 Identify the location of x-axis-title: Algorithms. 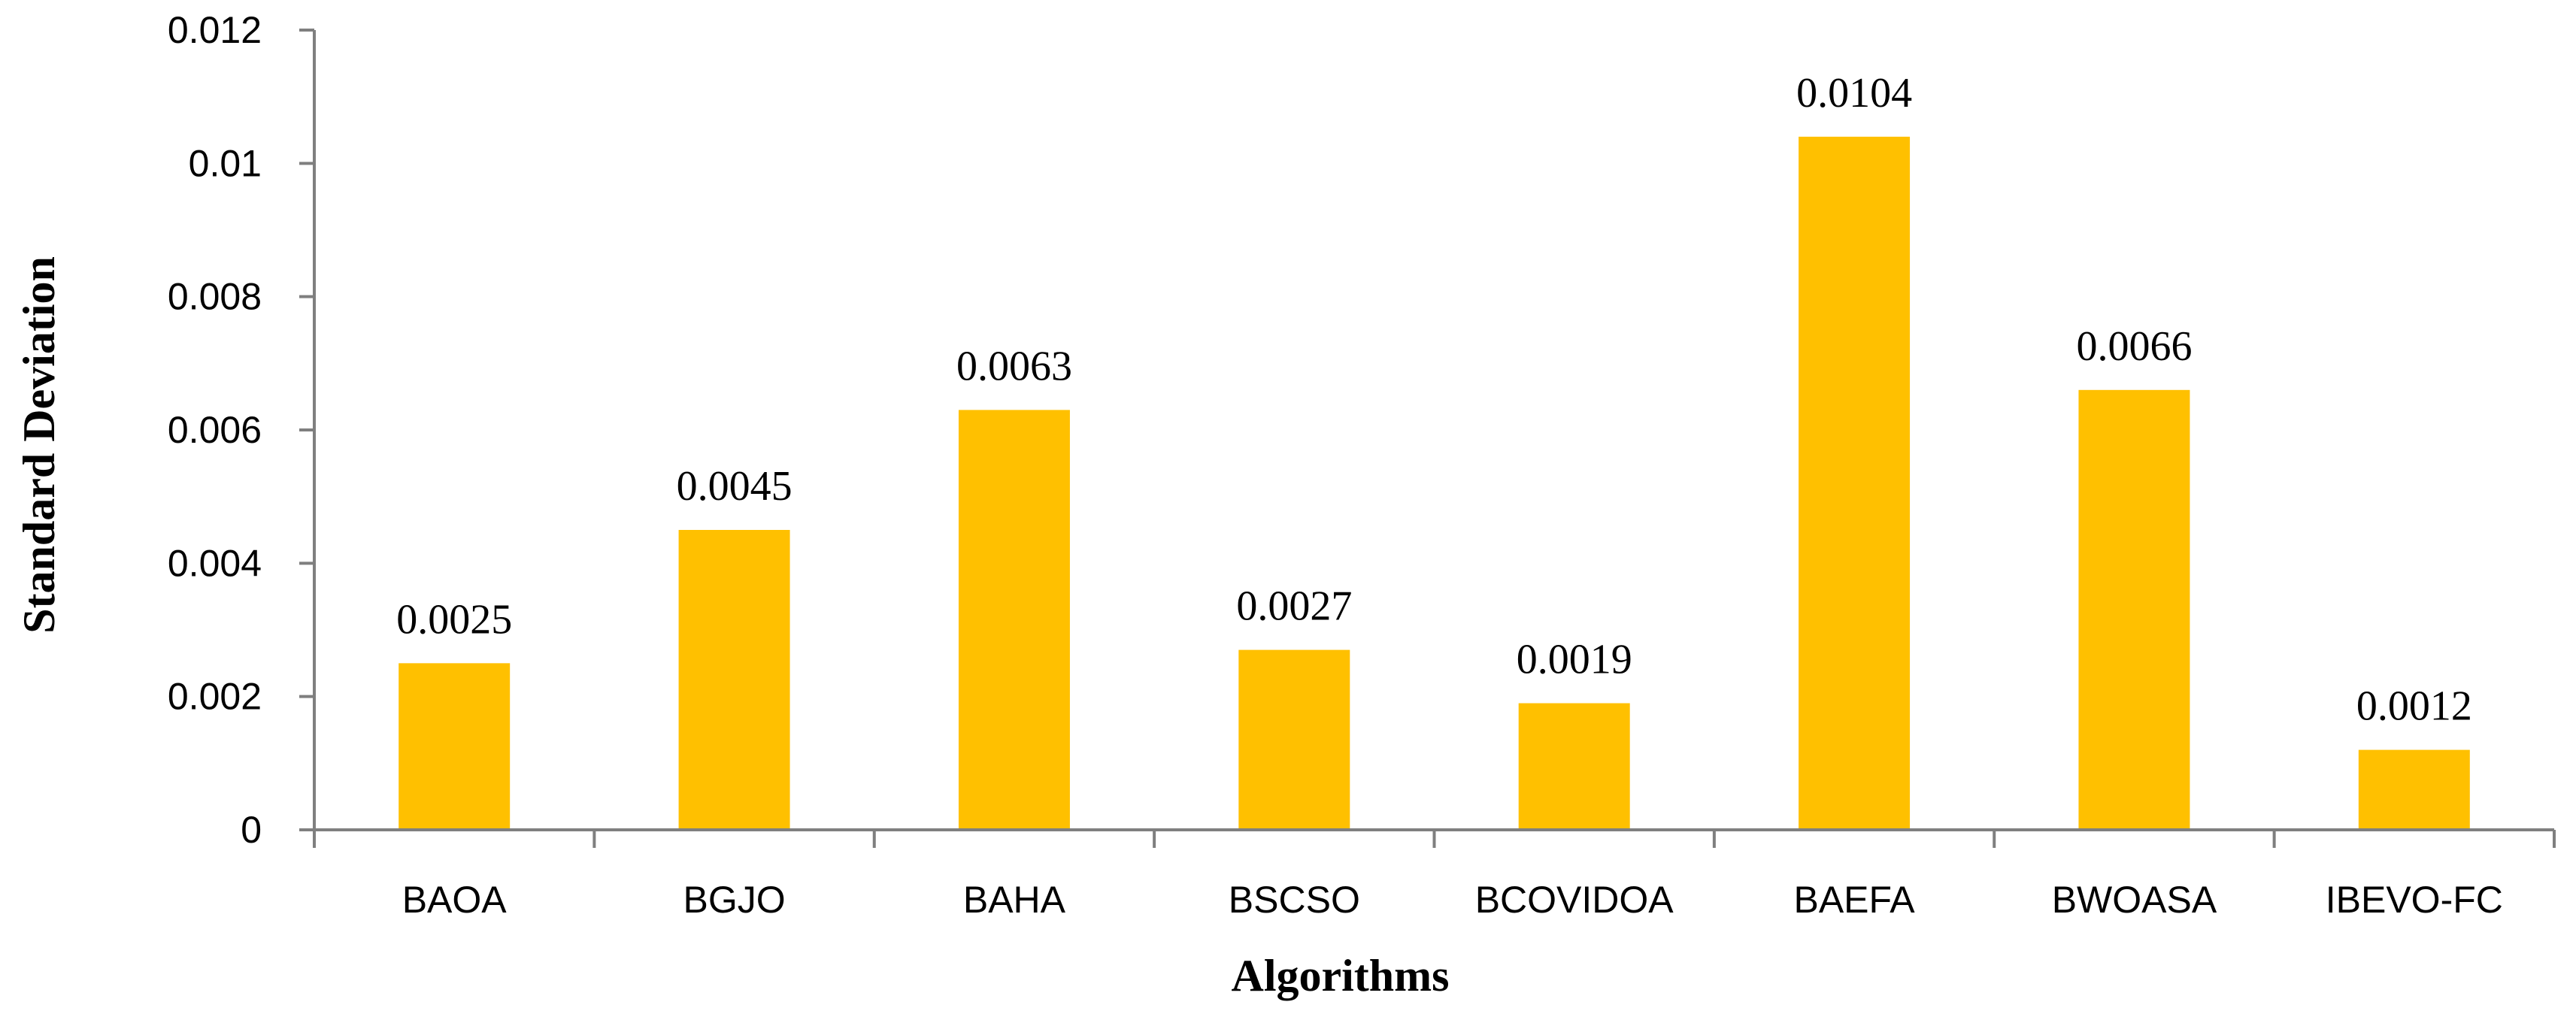
(1341, 975).